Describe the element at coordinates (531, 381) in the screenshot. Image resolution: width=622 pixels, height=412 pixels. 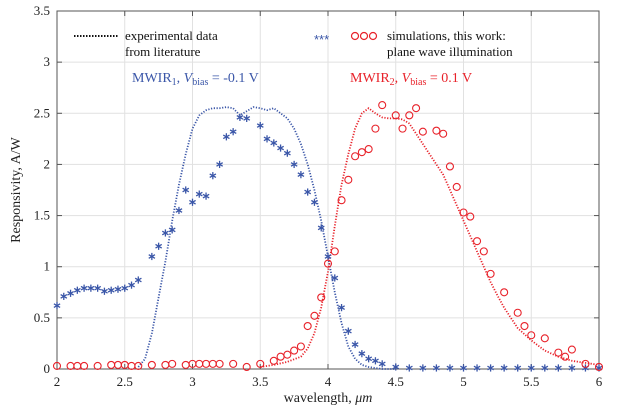
I see `x-tick-label: 5.5` at that location.